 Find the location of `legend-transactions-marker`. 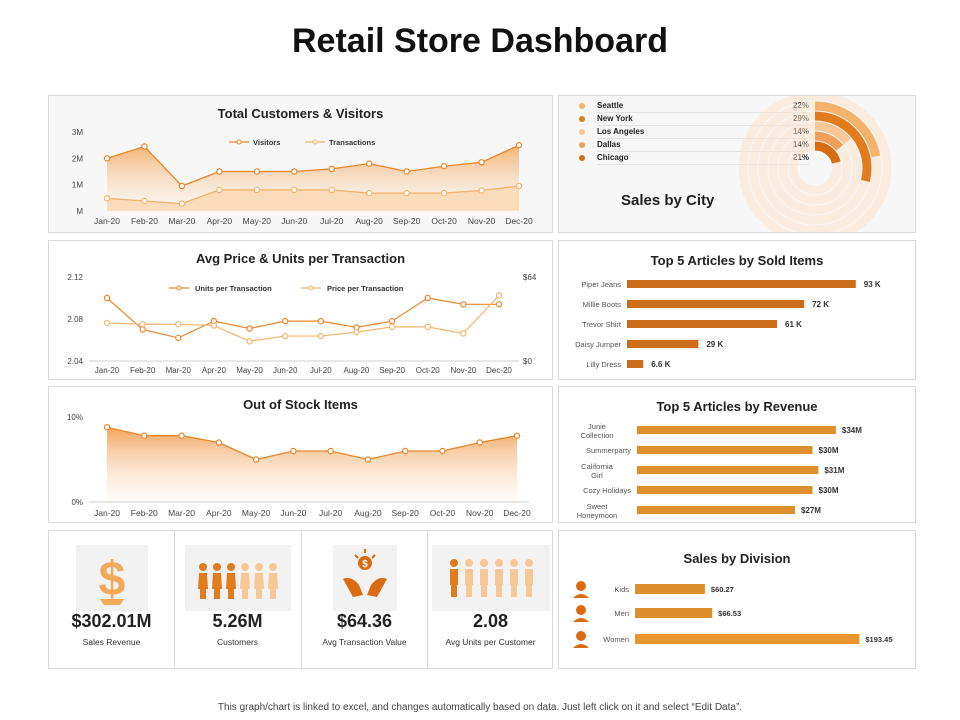

legend-transactions-marker is located at coordinates (315, 142).